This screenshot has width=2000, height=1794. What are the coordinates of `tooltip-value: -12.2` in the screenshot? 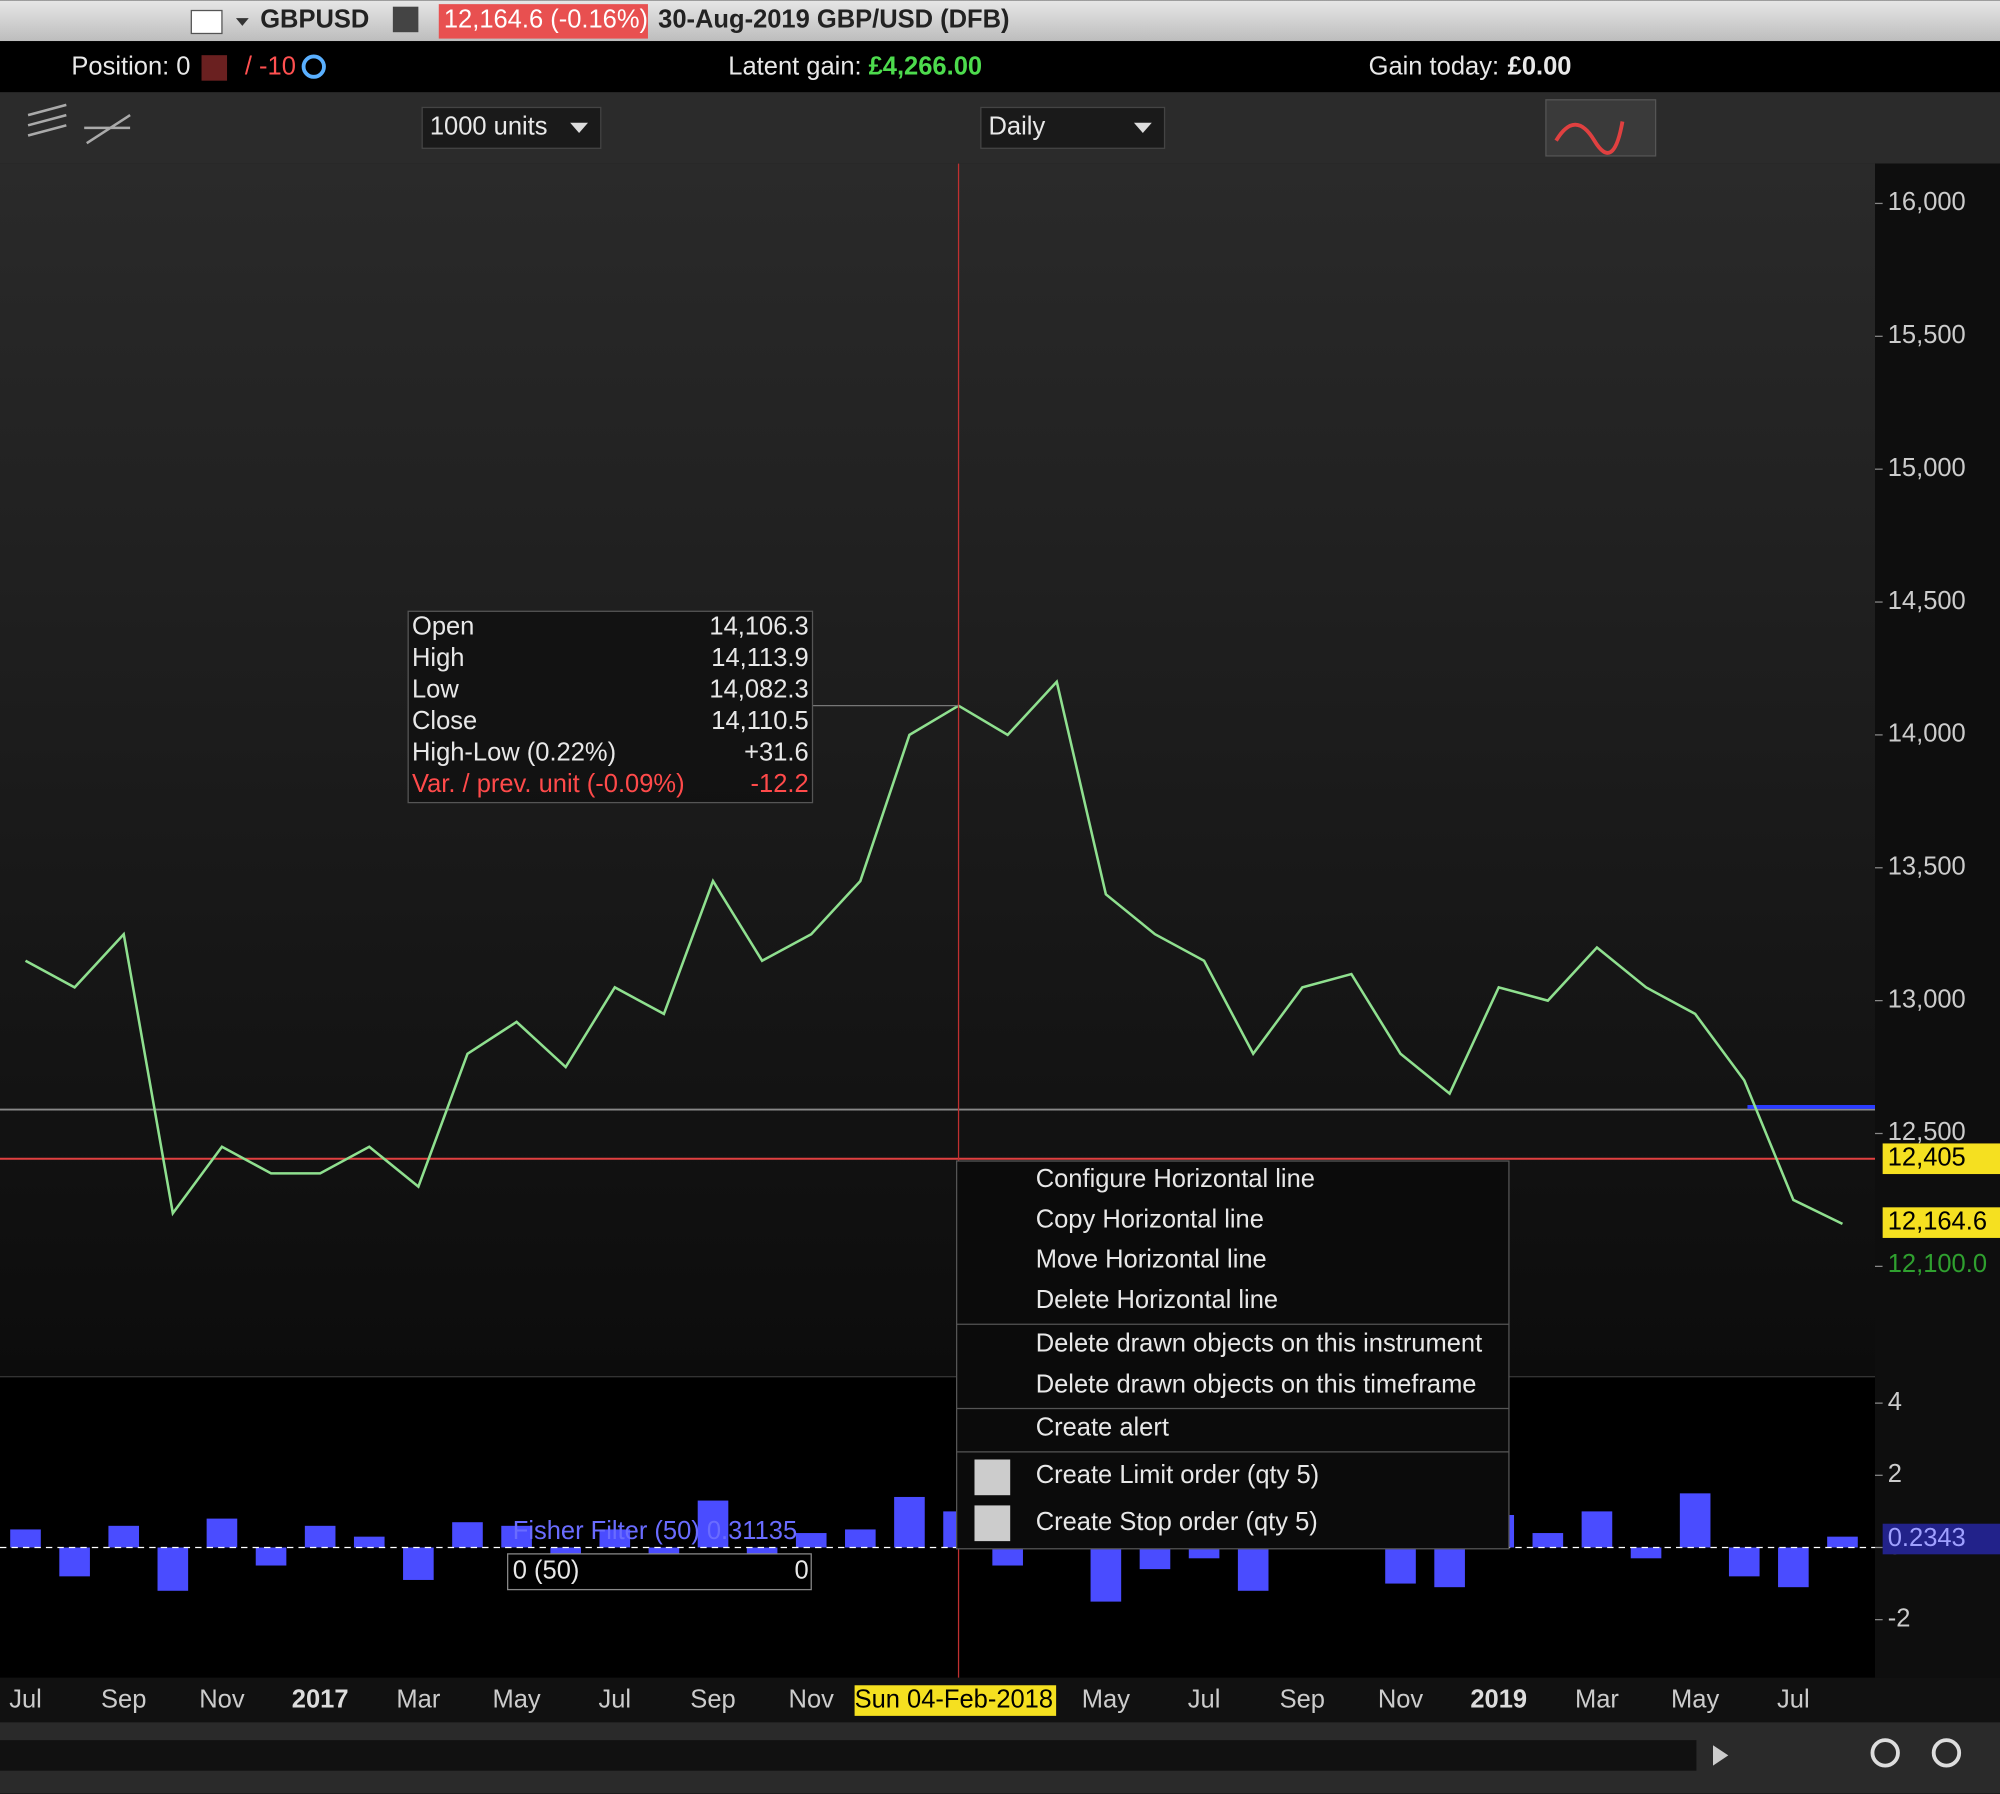 It's located at (780, 784).